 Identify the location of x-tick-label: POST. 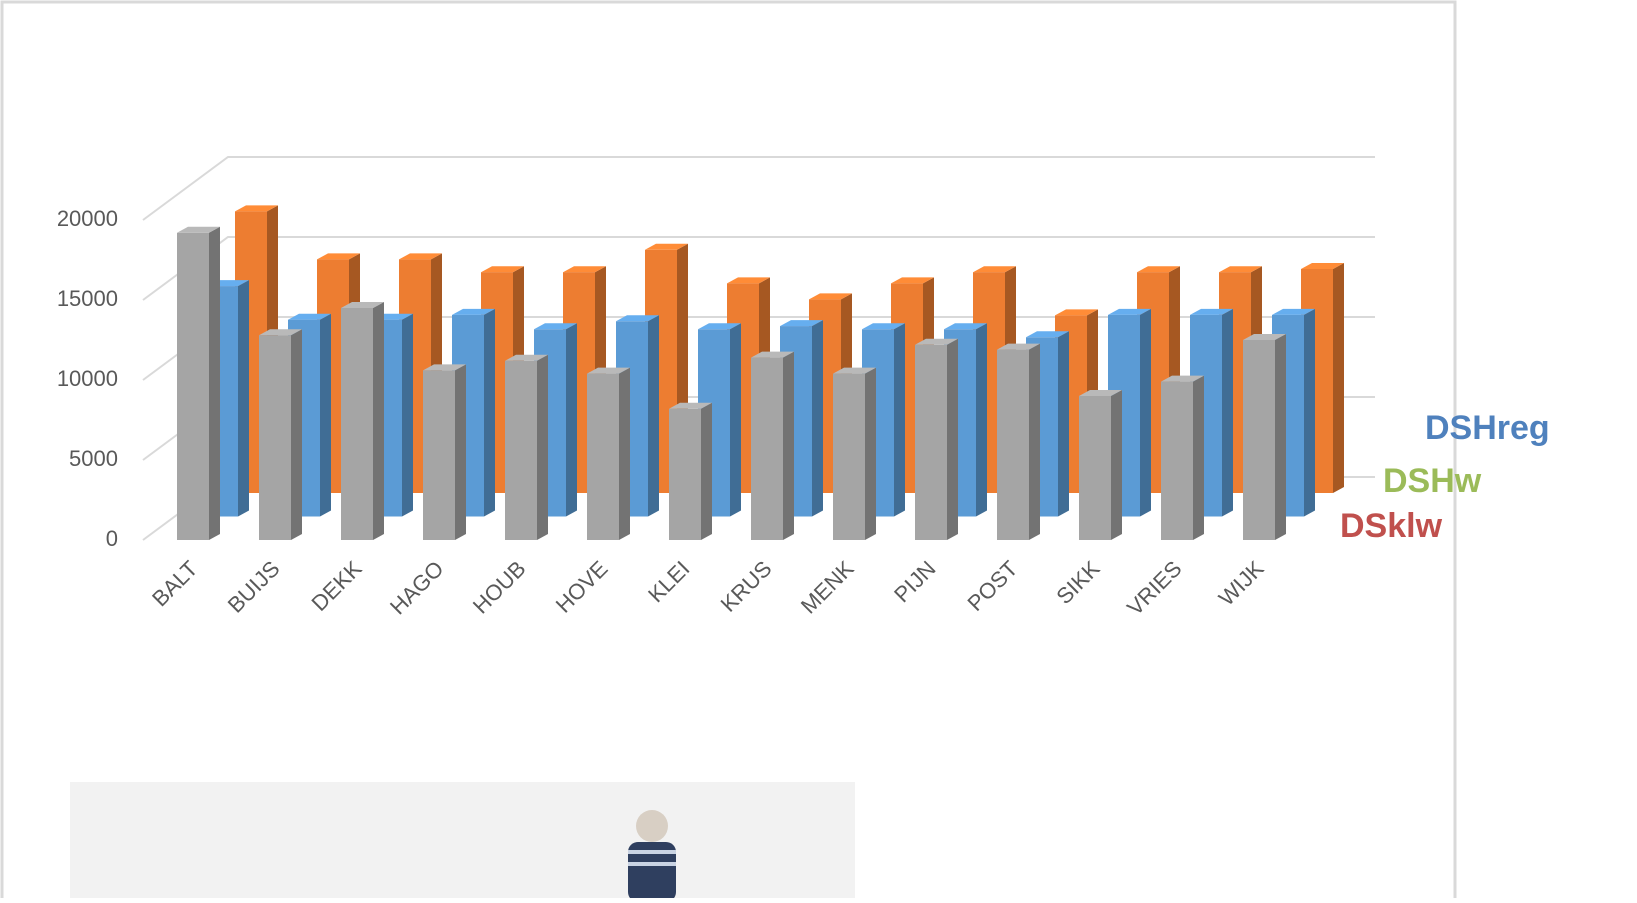
(992, 586).